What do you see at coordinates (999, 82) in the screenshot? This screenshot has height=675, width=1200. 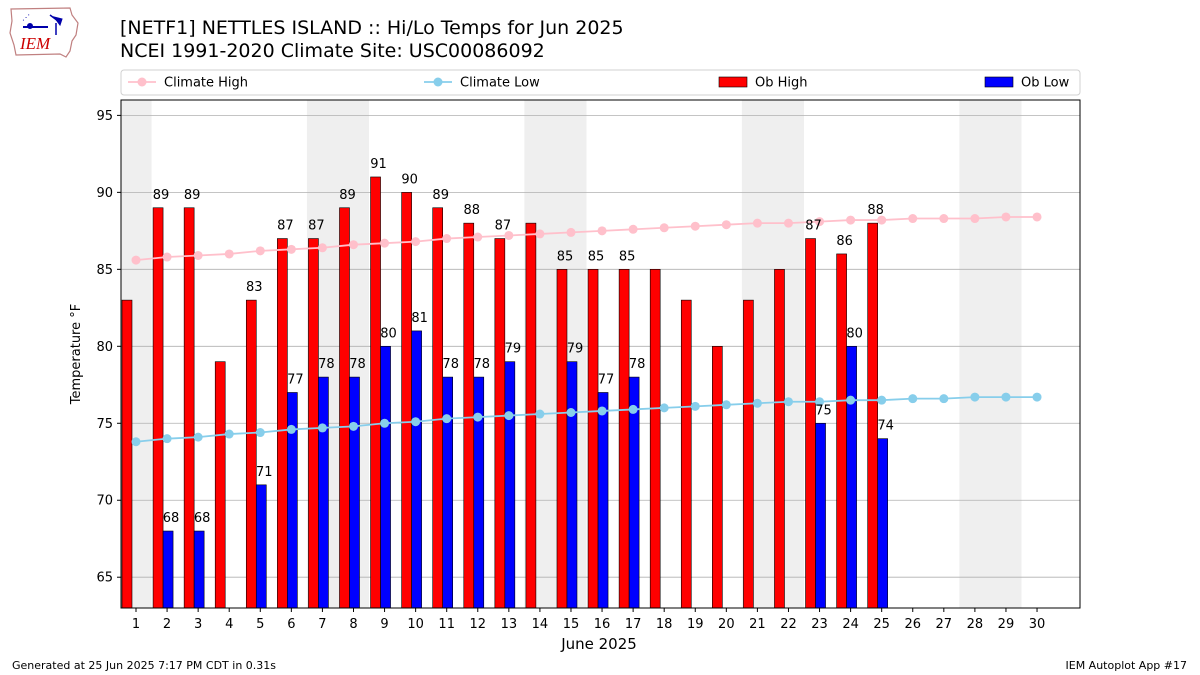 I see `legend-swatch` at bounding box center [999, 82].